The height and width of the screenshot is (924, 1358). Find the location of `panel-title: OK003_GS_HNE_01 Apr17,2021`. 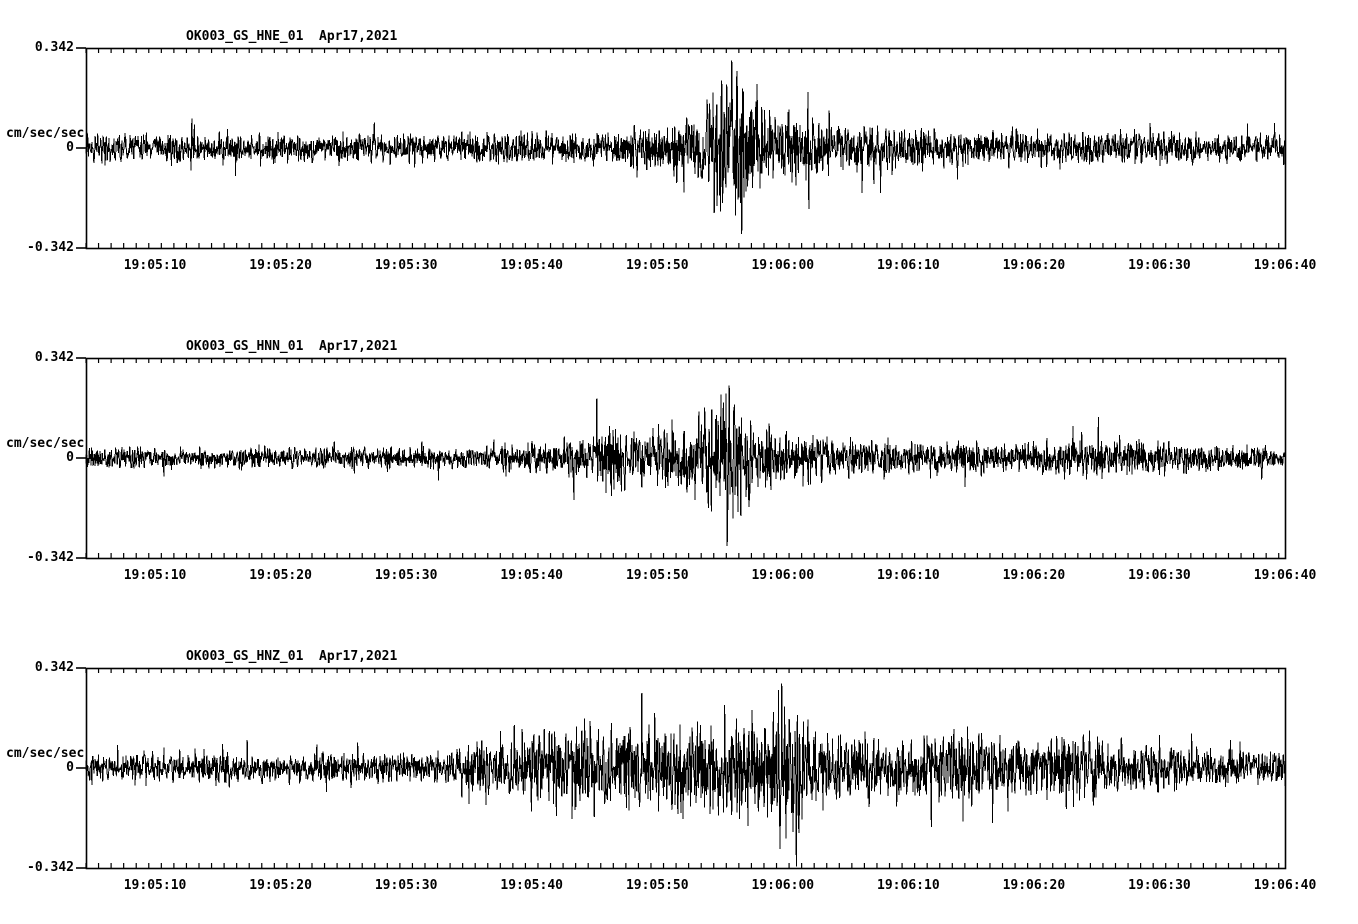

panel-title: OK003_GS_HNE_01 Apr17,2021 is located at coordinates (292, 36).